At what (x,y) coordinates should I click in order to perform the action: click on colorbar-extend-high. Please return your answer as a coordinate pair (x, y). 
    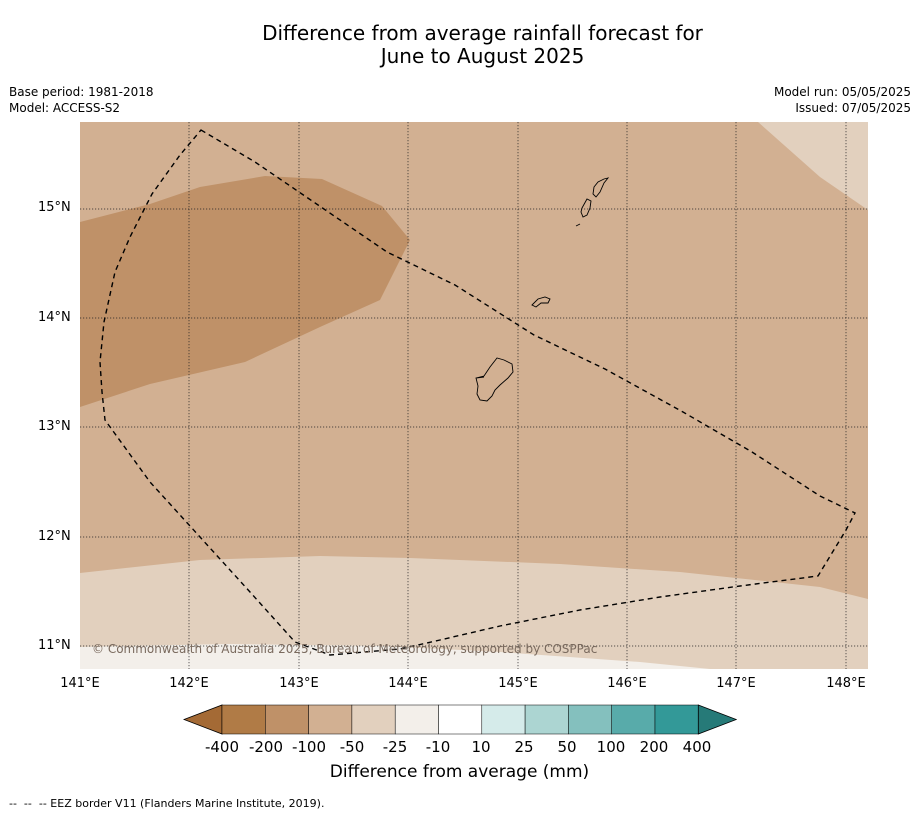
    Looking at the image, I should click on (717, 719).